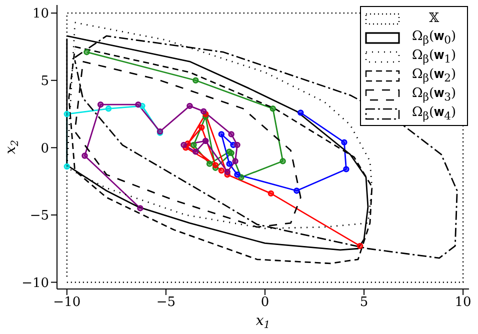  I want to click on y-tick-label: −5, so click(39, 216).